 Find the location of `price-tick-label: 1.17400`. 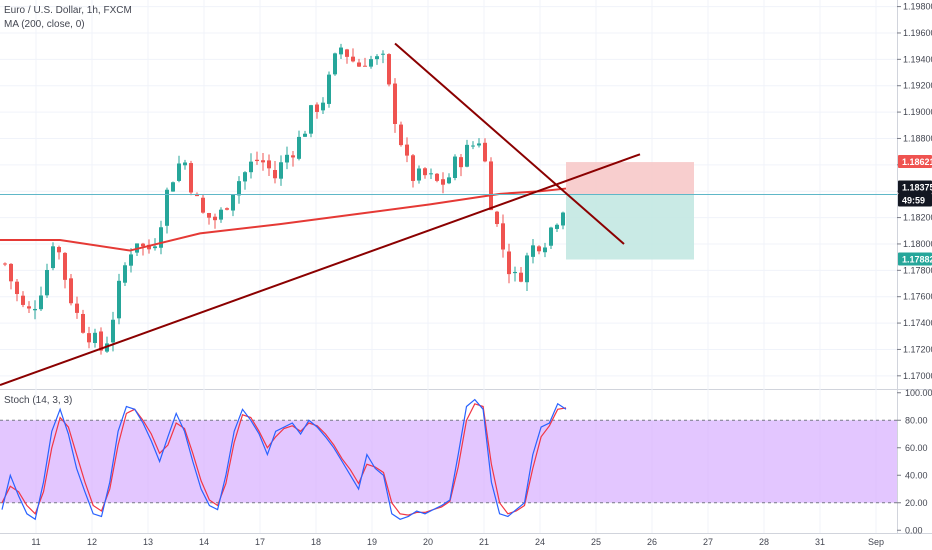

price-tick-label: 1.17400 is located at coordinates (917, 323).